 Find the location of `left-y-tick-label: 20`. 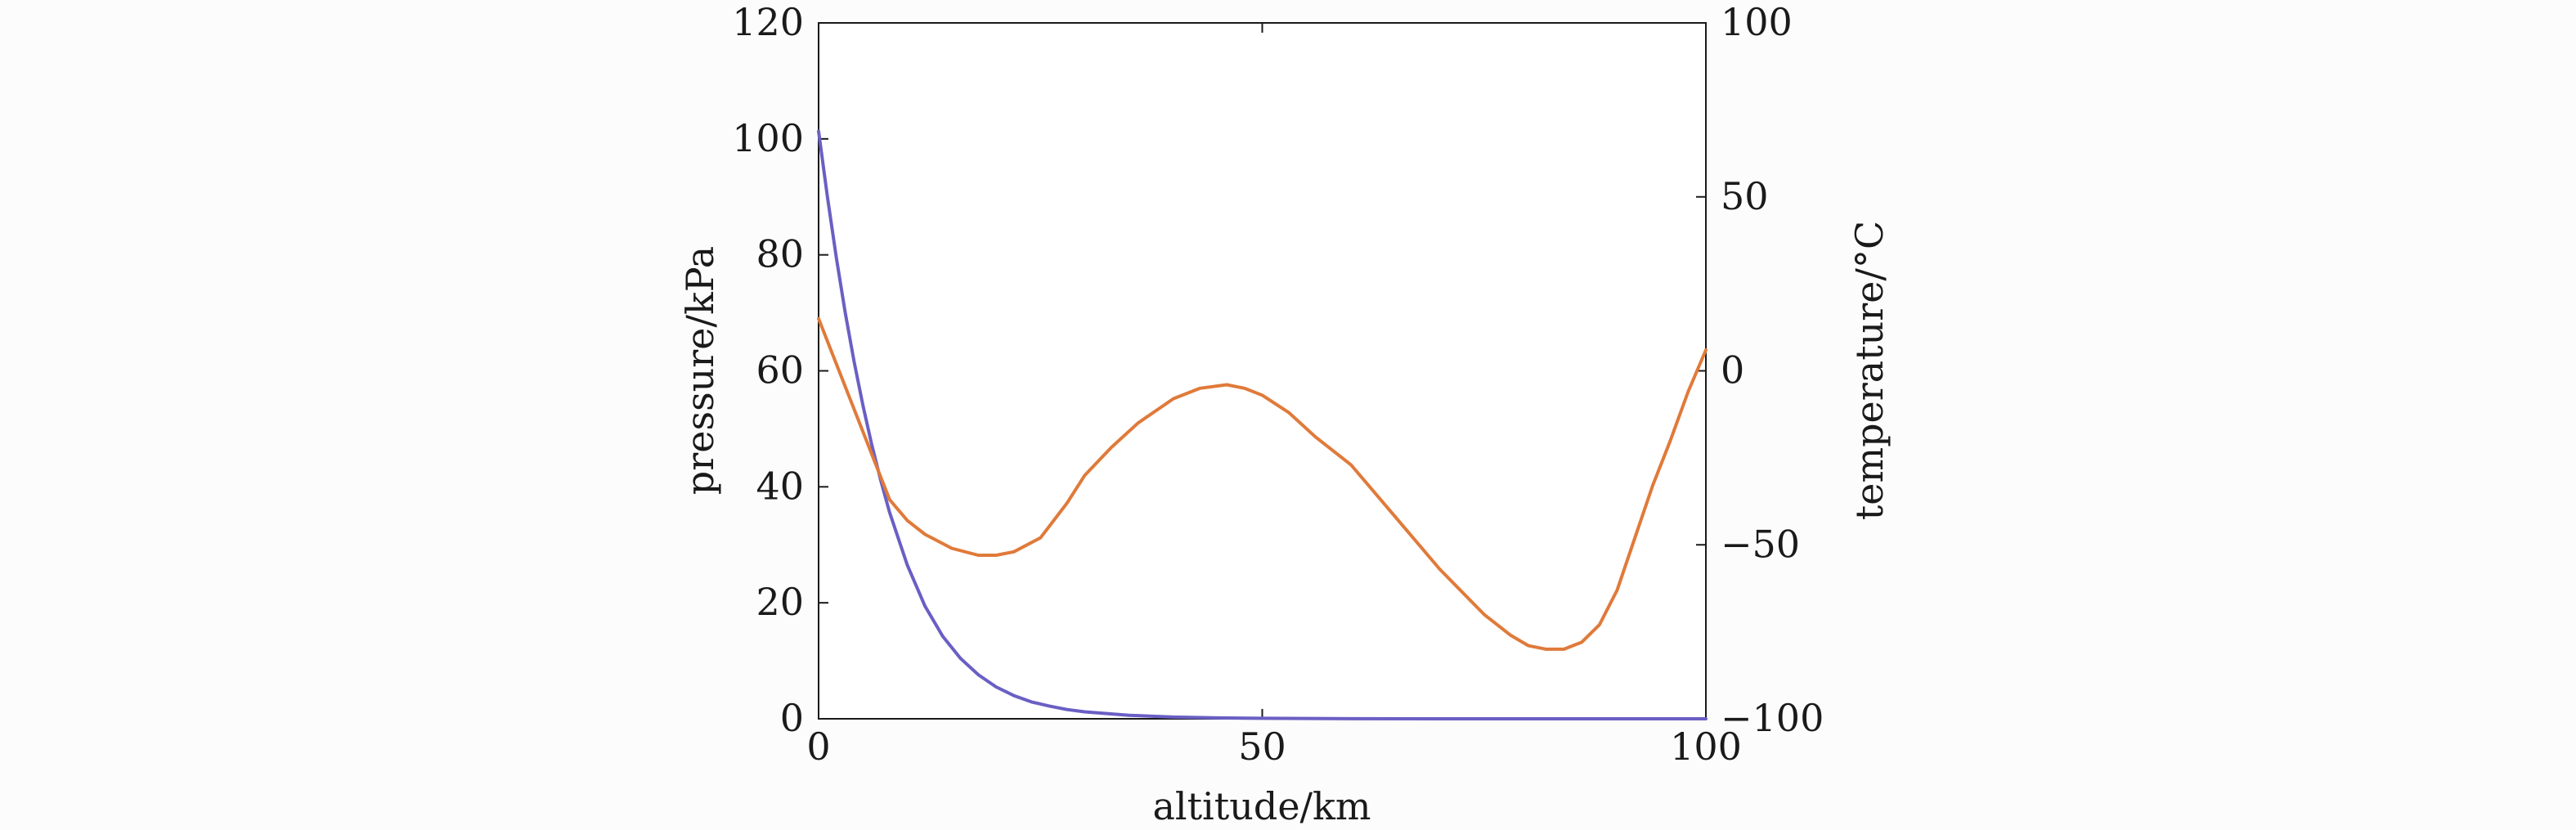

left-y-tick-label: 20 is located at coordinates (780, 602).